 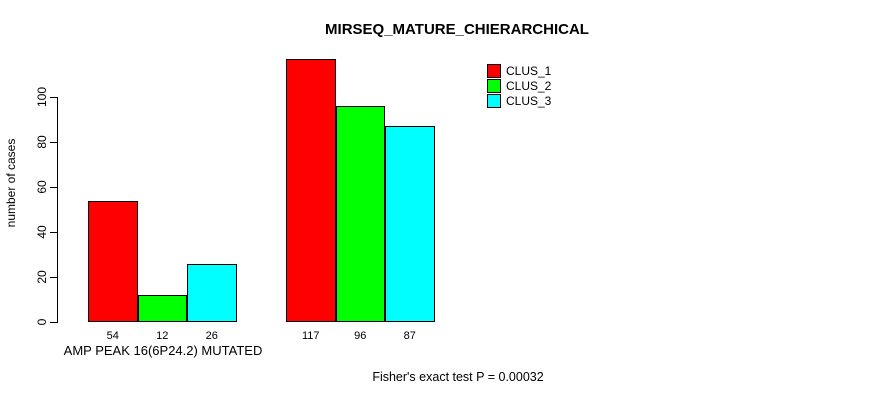 I want to click on legend-label: CLUS_1, so click(x=529, y=70).